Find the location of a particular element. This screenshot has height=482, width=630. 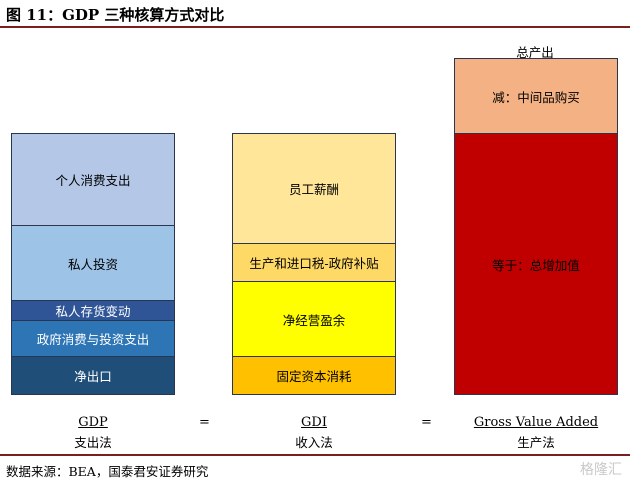

block-net-operating-surplus: 净经营盈余 is located at coordinates (314, 319).